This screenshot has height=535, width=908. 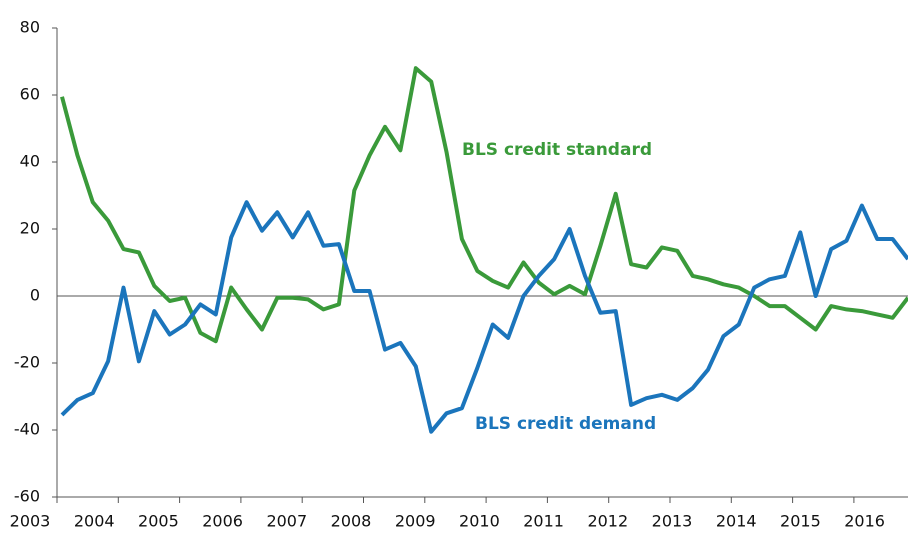 I want to click on x-tick-label: 2005, so click(x=158, y=521).